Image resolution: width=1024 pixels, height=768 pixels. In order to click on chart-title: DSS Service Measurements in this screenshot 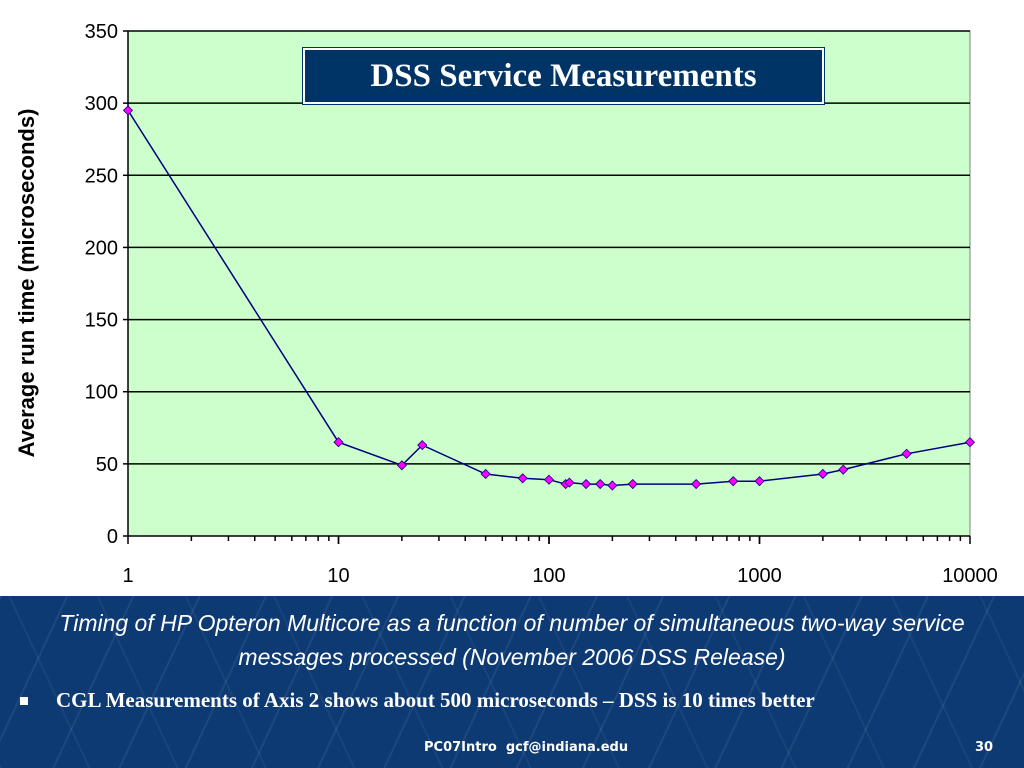, I will do `click(563, 75)`.